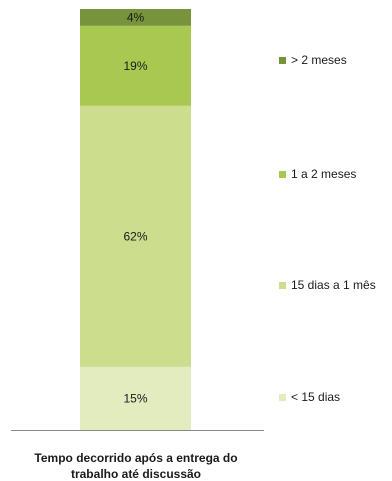 Image resolution: width=392 pixels, height=481 pixels. I want to click on data-label-3: 4%, so click(136, 17).